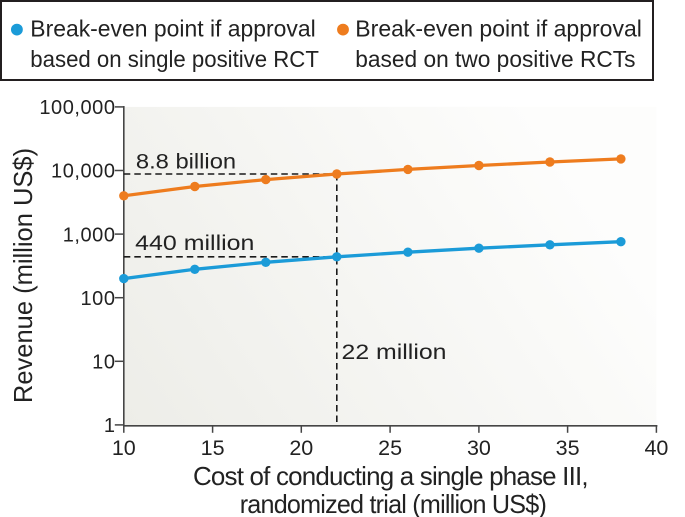 This screenshot has width=685, height=517. I want to click on svg-text: 22 million, so click(394, 352).